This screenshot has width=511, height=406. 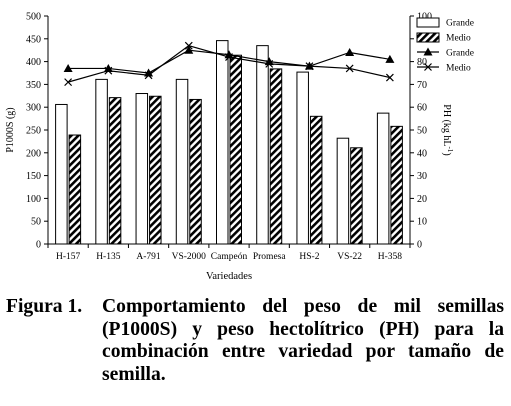 What do you see at coordinates (460, 24) in the screenshot?
I see `legend-label-0: Grande` at bounding box center [460, 24].